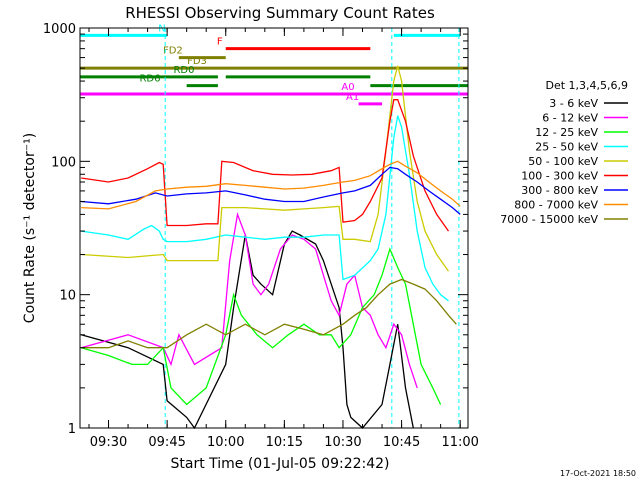 The width and height of the screenshot is (640, 480). What do you see at coordinates (72, 429) in the screenshot?
I see `y-tick-label: 1` at bounding box center [72, 429].